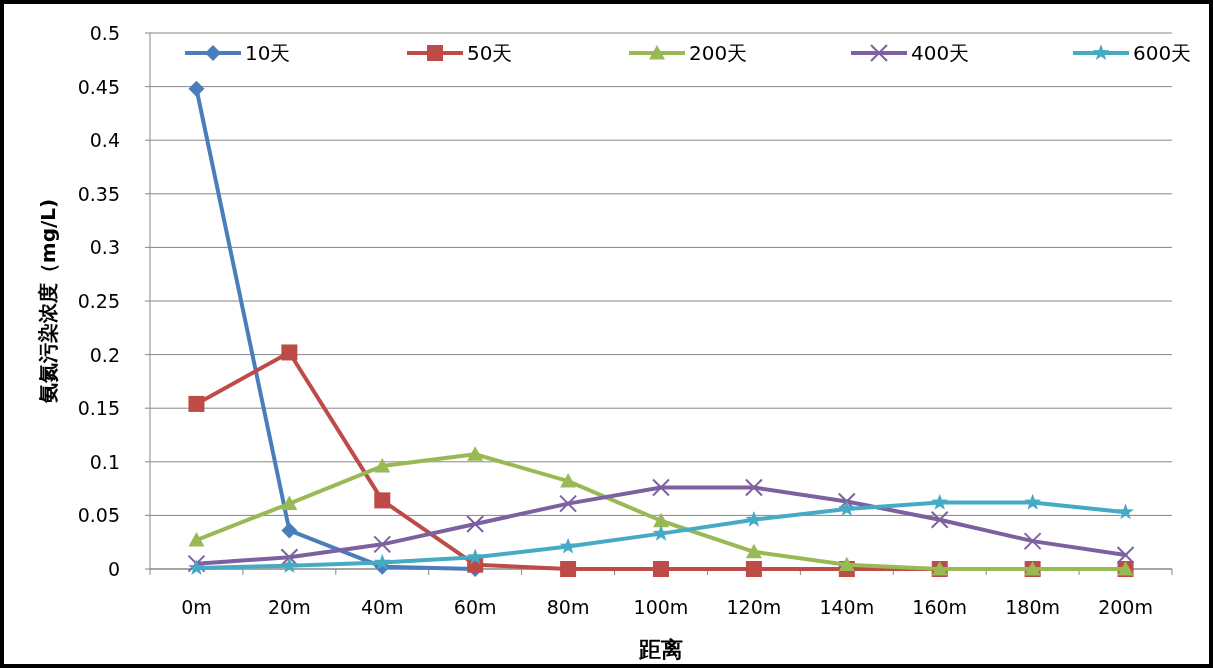  Describe the element at coordinates (661, 607) in the screenshot. I see `x-tick-label: 100m` at that location.